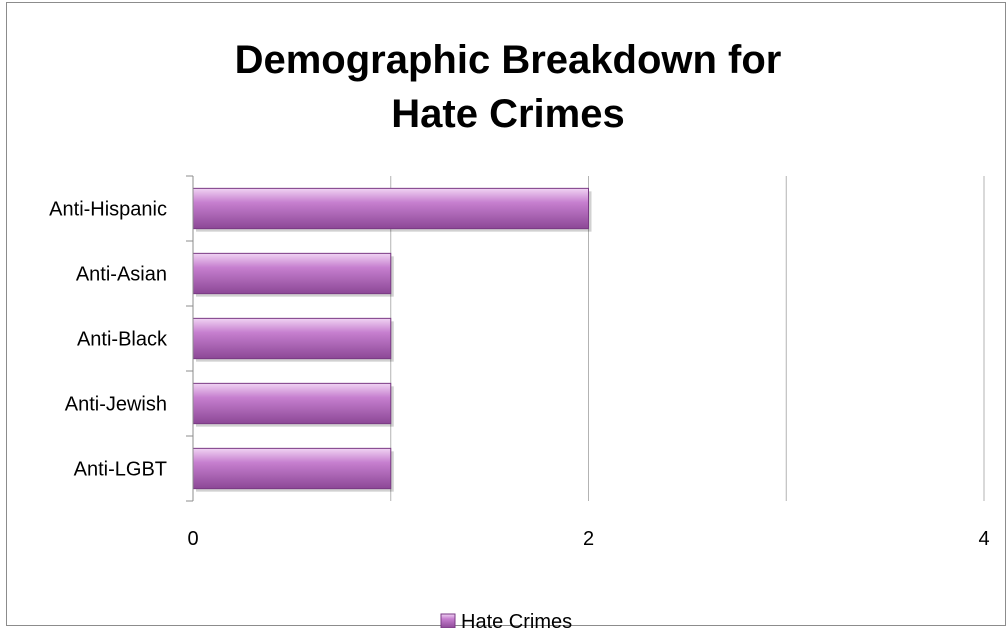 Image resolution: width=1008 pixels, height=628 pixels. What do you see at coordinates (190, 338) in the screenshot?
I see `axis-layer` at bounding box center [190, 338].